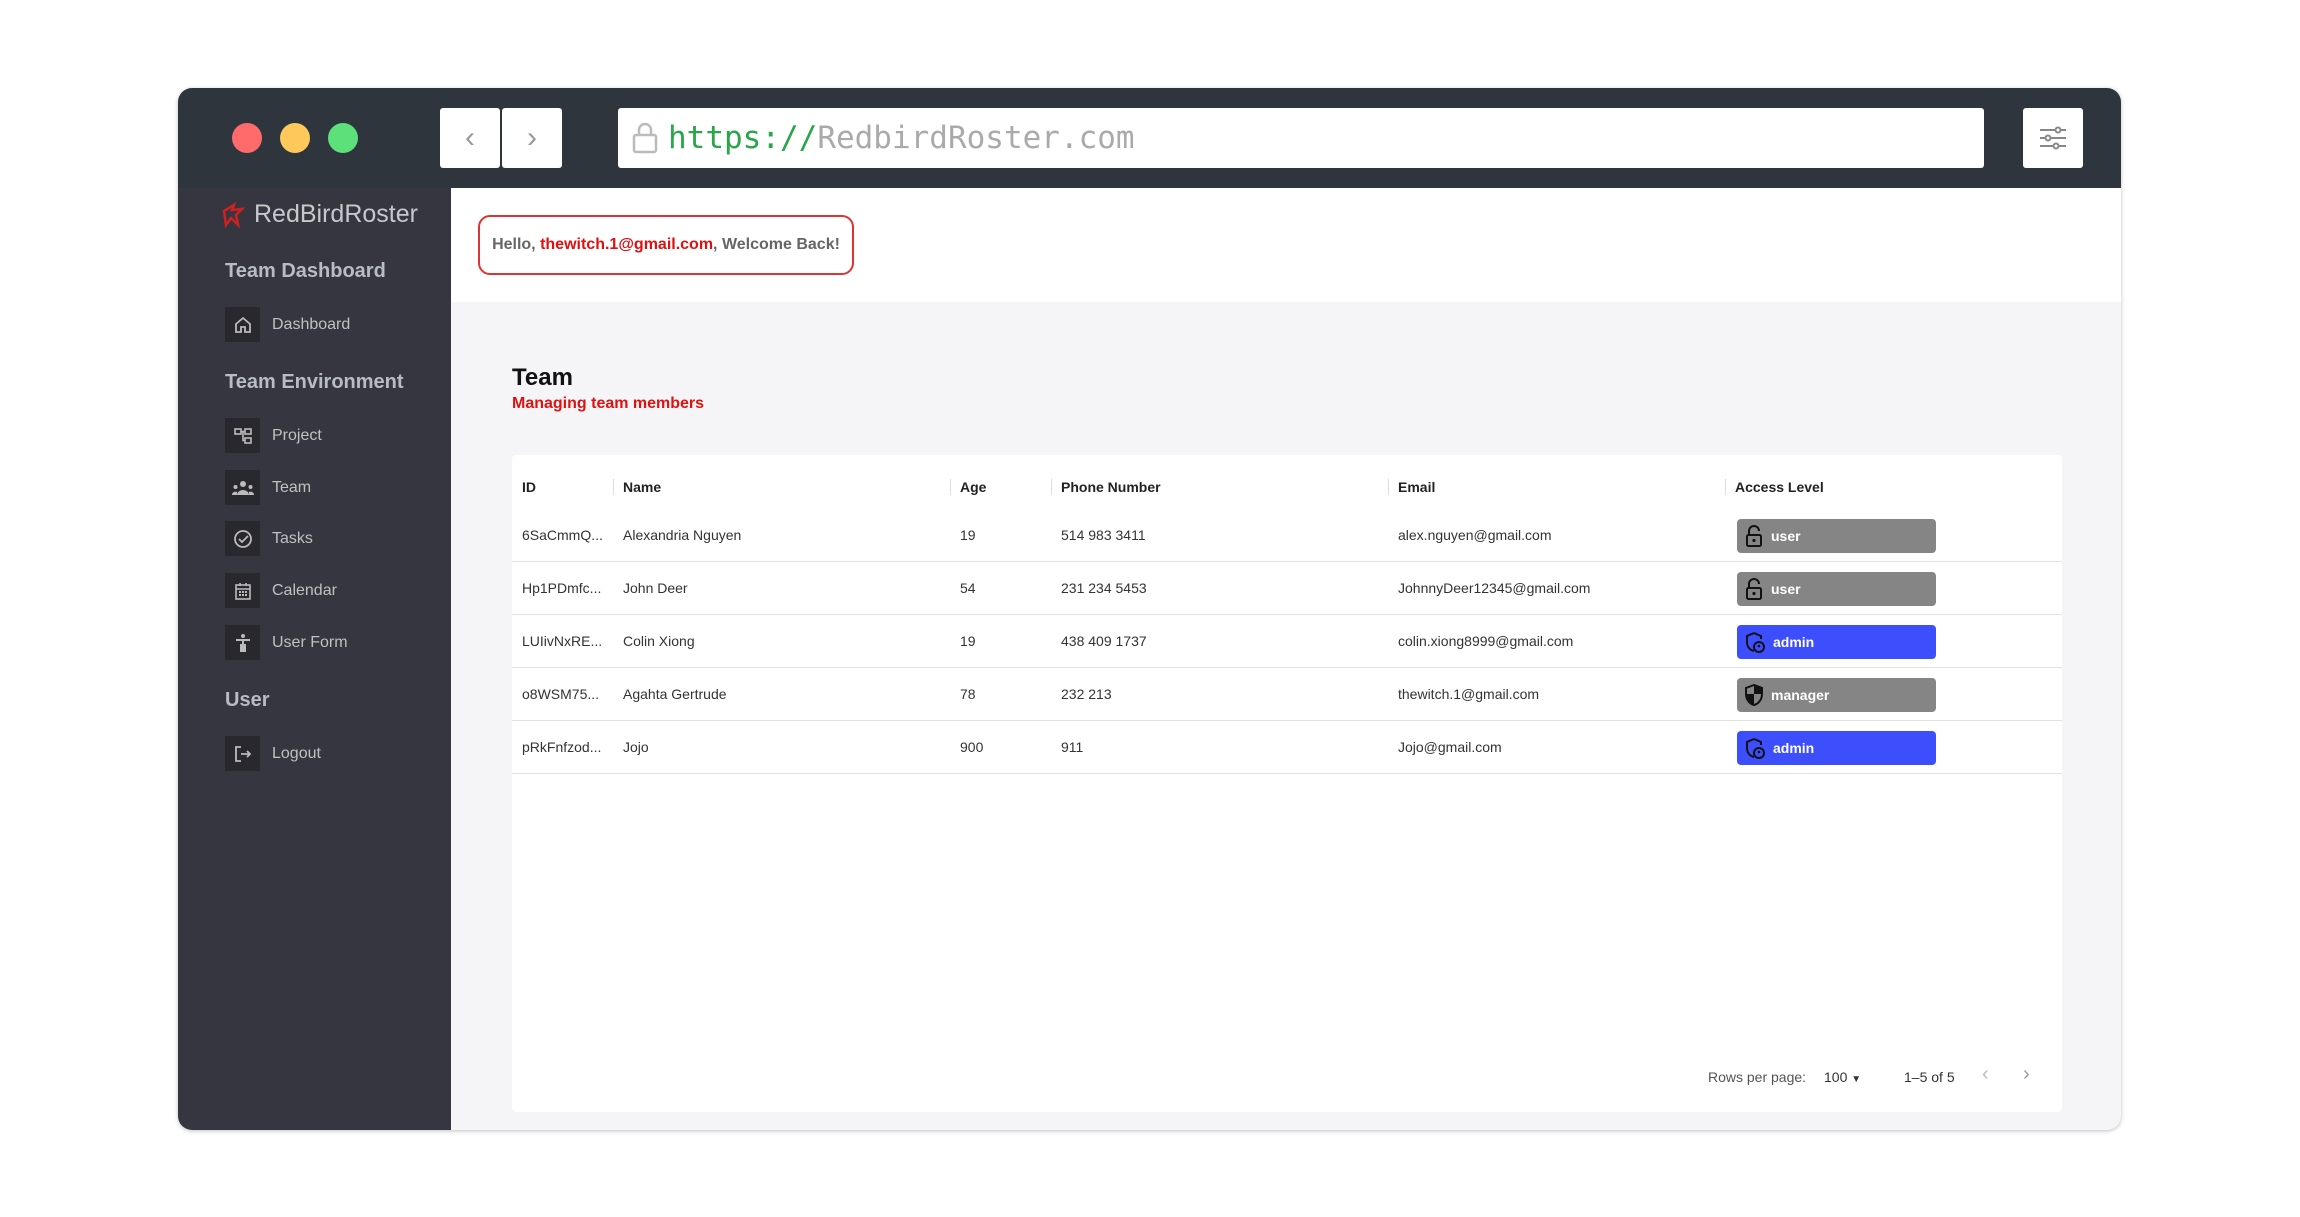 The image size is (2300, 1217). Describe the element at coordinates (642, 487) in the screenshot. I see `column-header-name: Name` at that location.